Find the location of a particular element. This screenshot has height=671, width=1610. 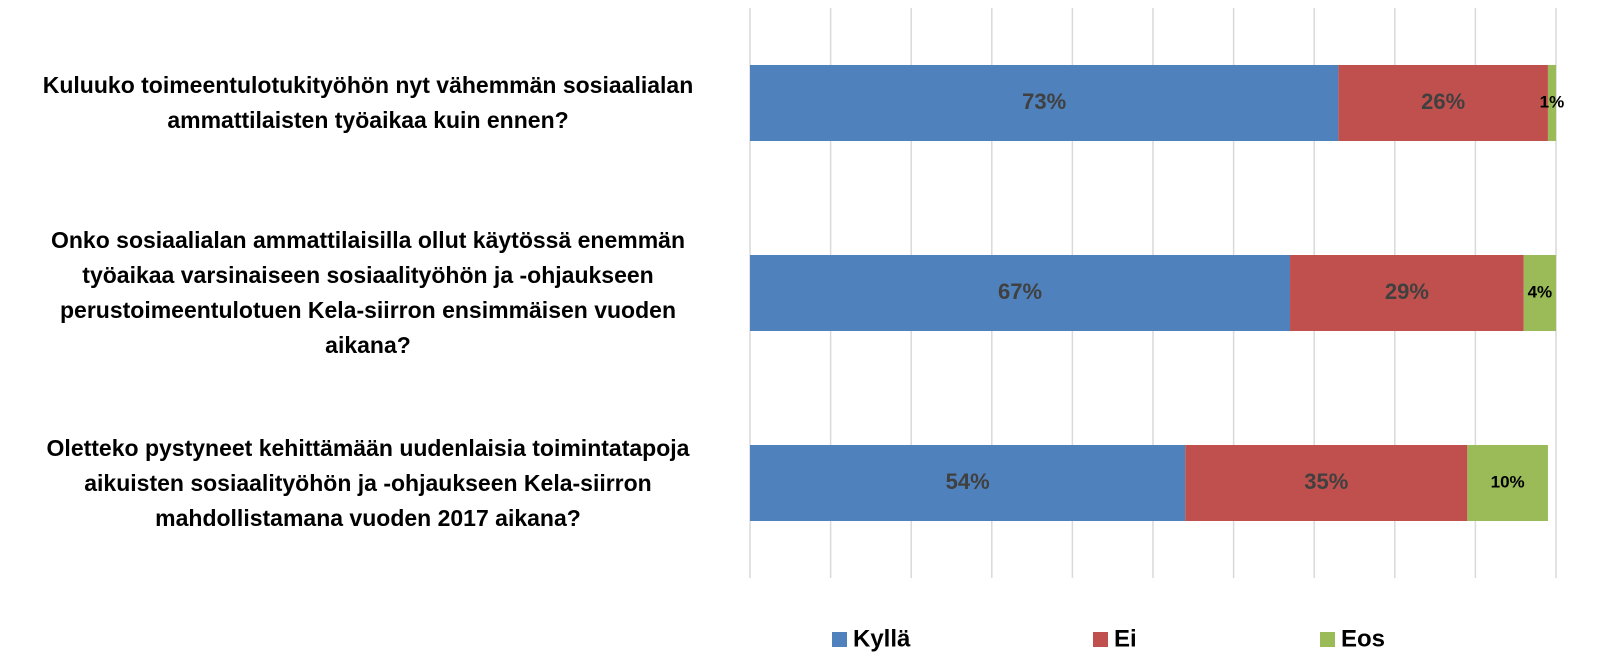

legend-label: Kyllä is located at coordinates (882, 638).